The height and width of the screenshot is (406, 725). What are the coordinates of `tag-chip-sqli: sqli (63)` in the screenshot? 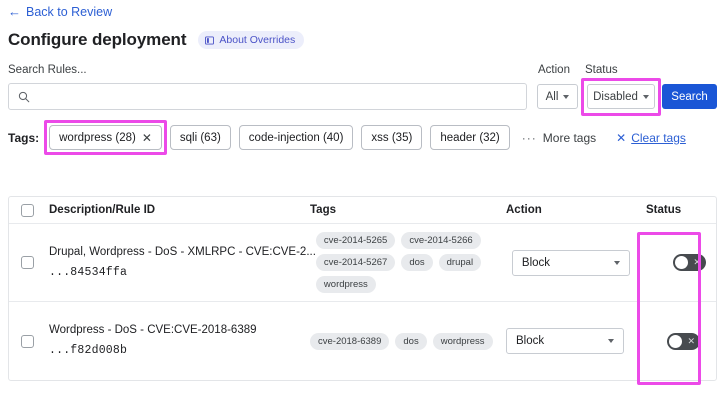 It's located at (200, 137).